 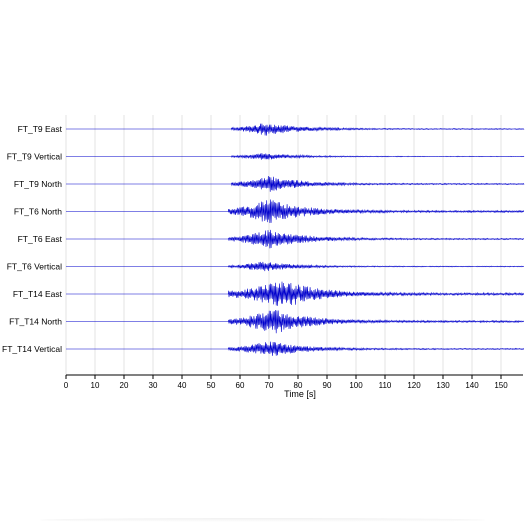 I want to click on page-shadow, so click(x=262, y=520).